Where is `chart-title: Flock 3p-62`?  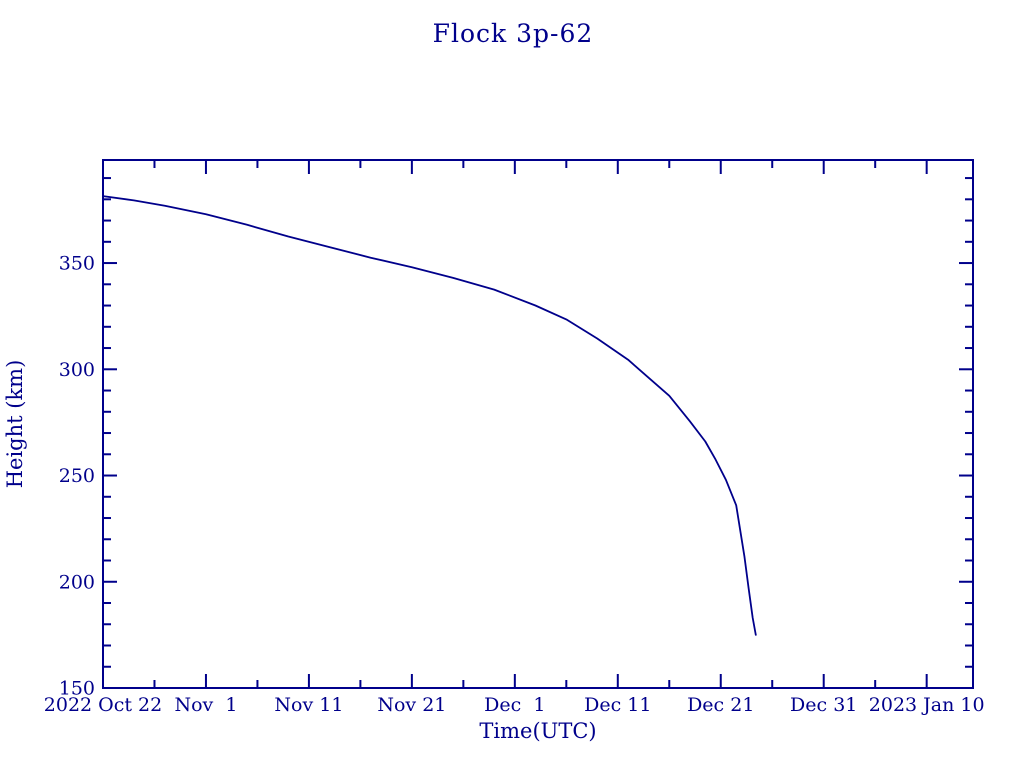 chart-title: Flock 3p-62 is located at coordinates (513, 33).